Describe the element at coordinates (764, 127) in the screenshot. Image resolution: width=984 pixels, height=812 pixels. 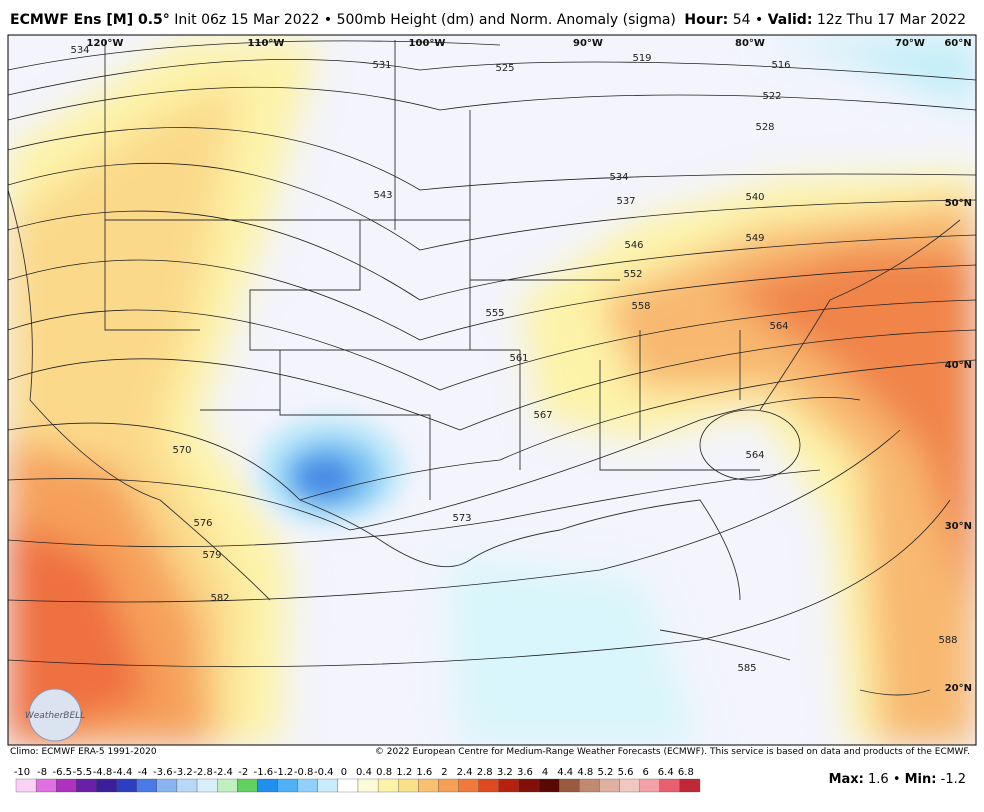
I see `contour-label: 528` at that location.